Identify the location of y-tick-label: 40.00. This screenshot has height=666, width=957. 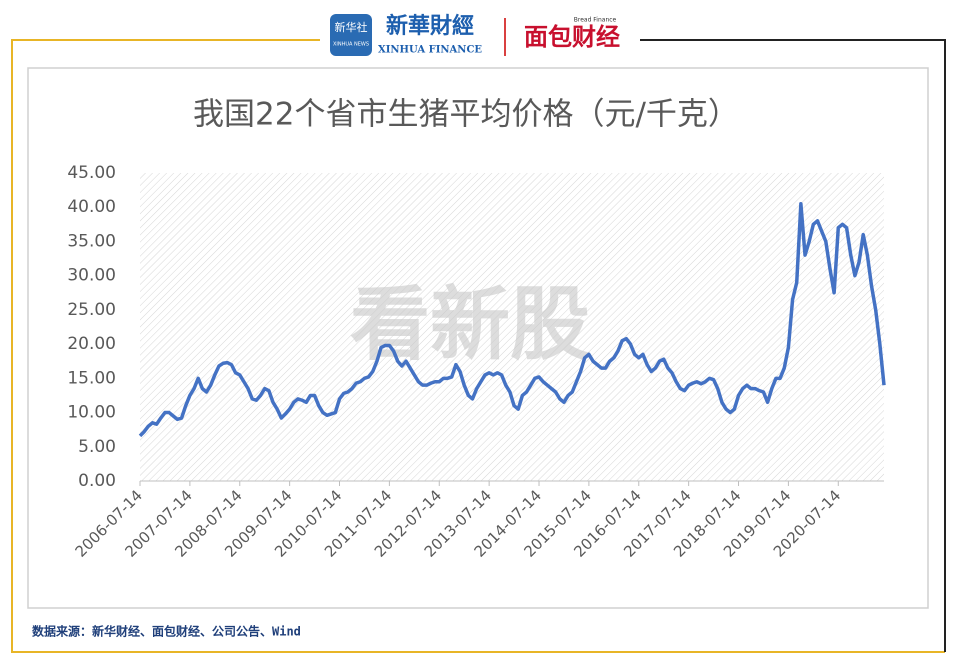
(91, 207).